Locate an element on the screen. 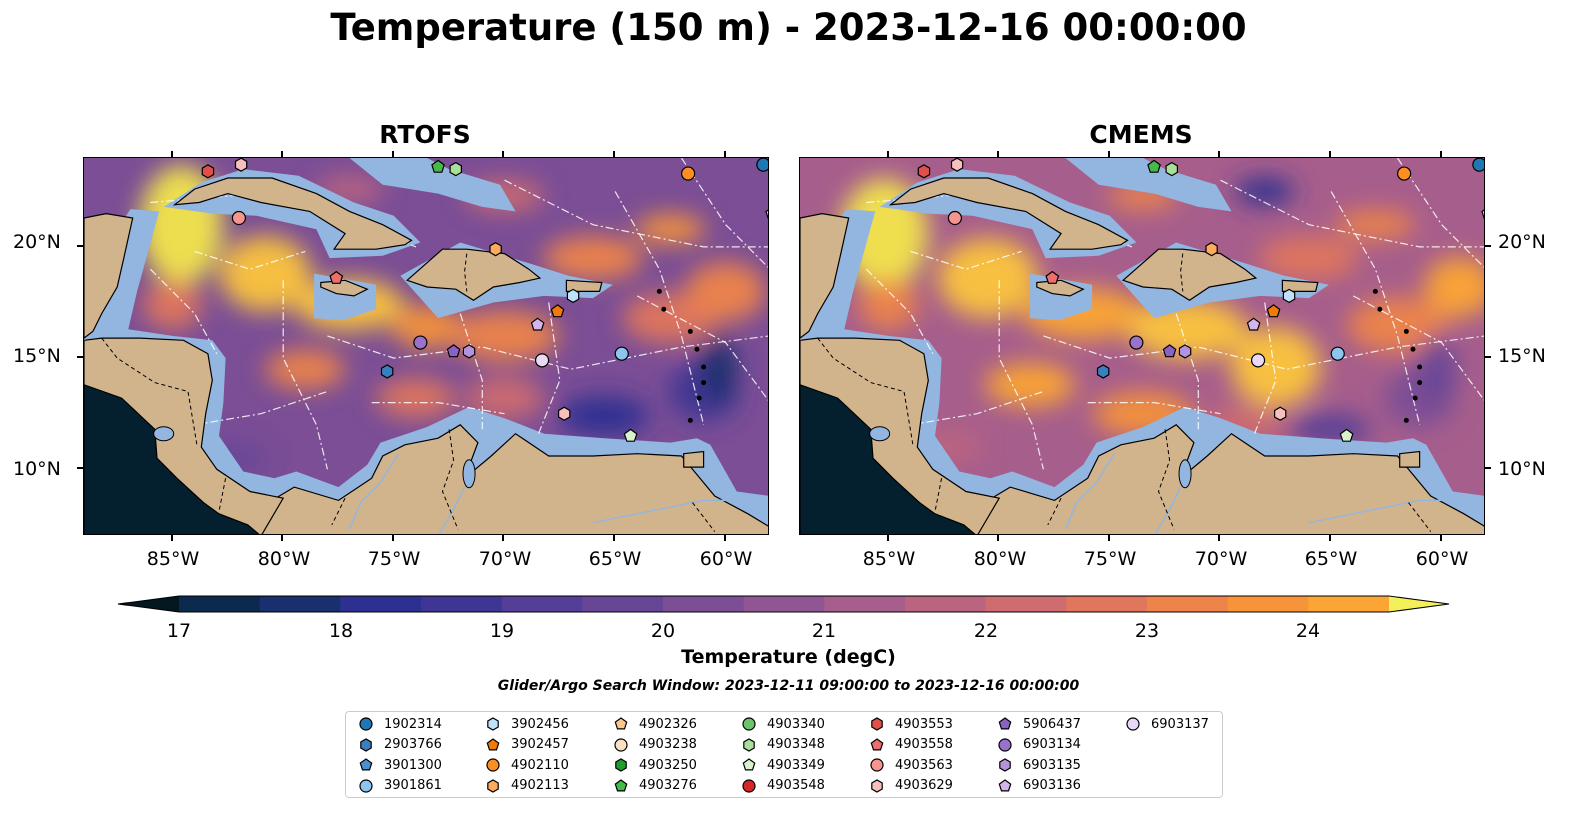  lat-label-15-right: 15°N is located at coordinates (1522, 356).